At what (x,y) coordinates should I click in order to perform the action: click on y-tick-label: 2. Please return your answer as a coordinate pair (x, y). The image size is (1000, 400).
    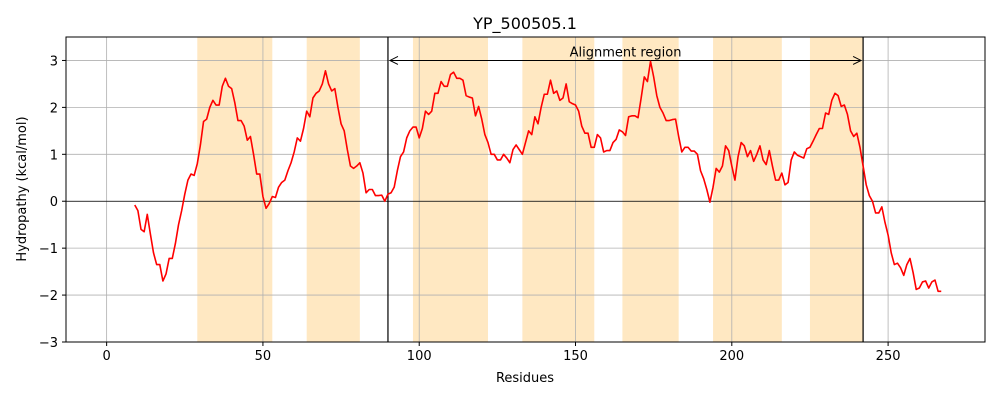
    Looking at the image, I should click on (54, 108).